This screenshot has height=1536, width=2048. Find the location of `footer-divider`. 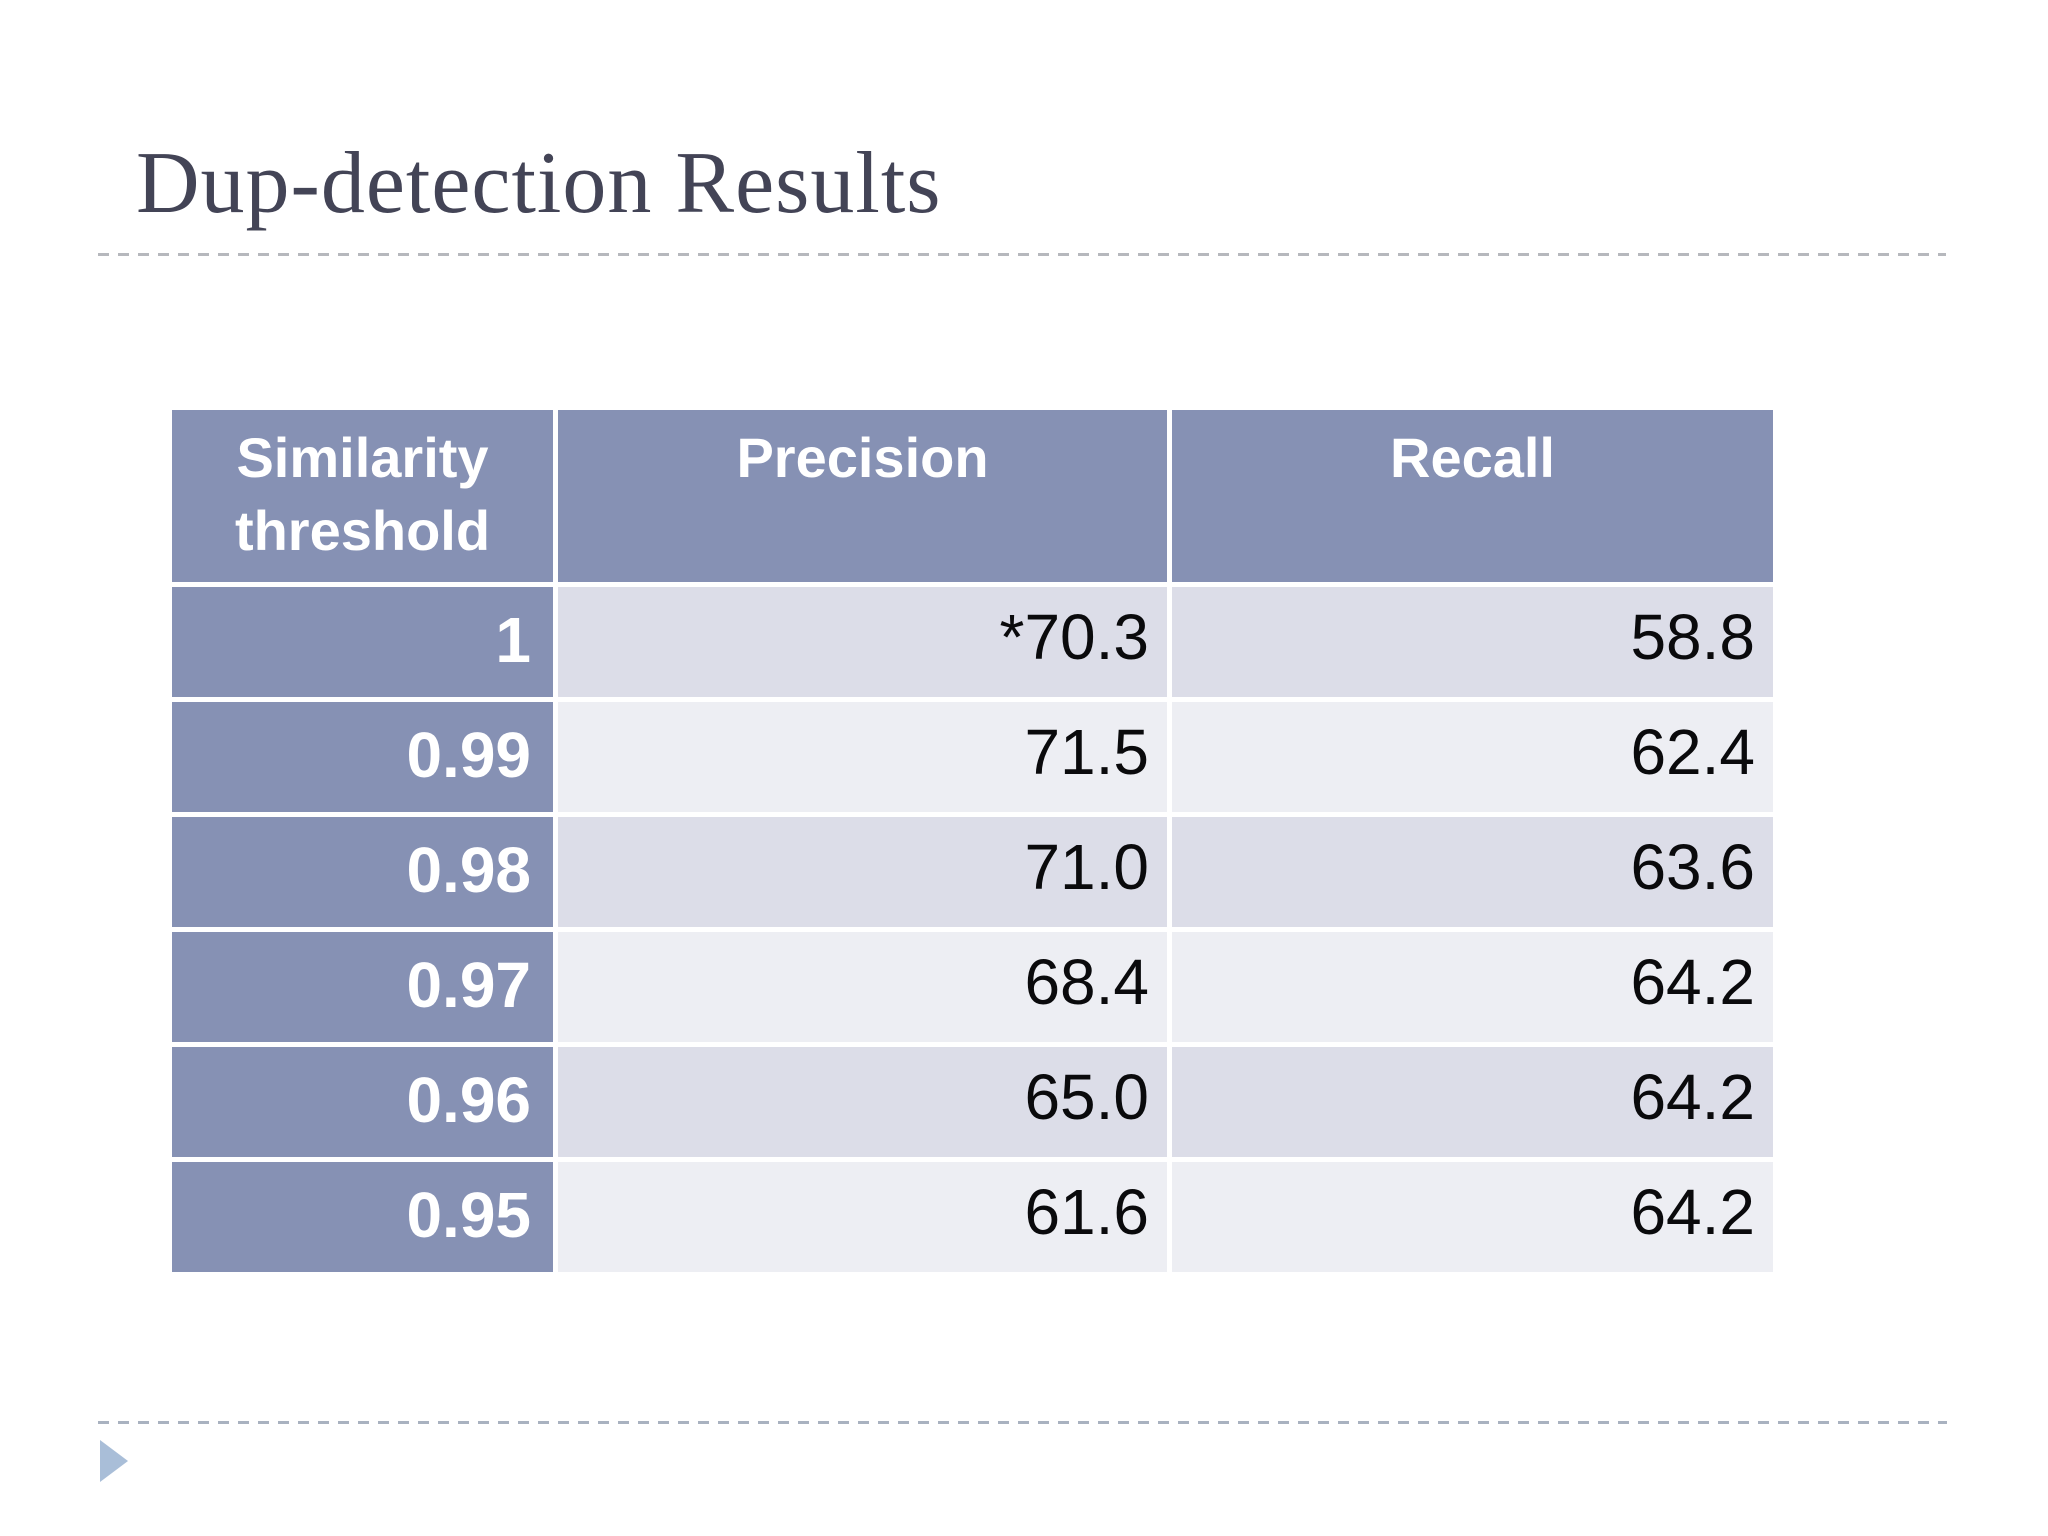

footer-divider is located at coordinates (1022, 1422).